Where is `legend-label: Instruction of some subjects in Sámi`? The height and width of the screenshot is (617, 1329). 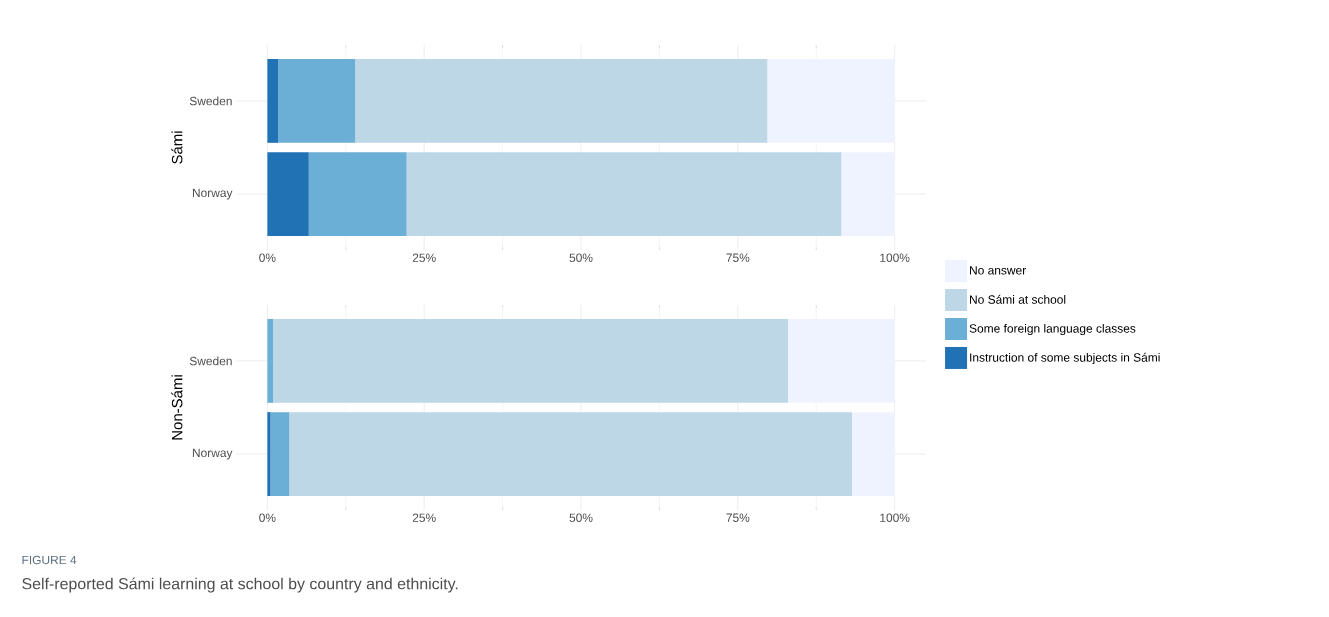
legend-label: Instruction of some subjects in Sámi is located at coordinates (1065, 358).